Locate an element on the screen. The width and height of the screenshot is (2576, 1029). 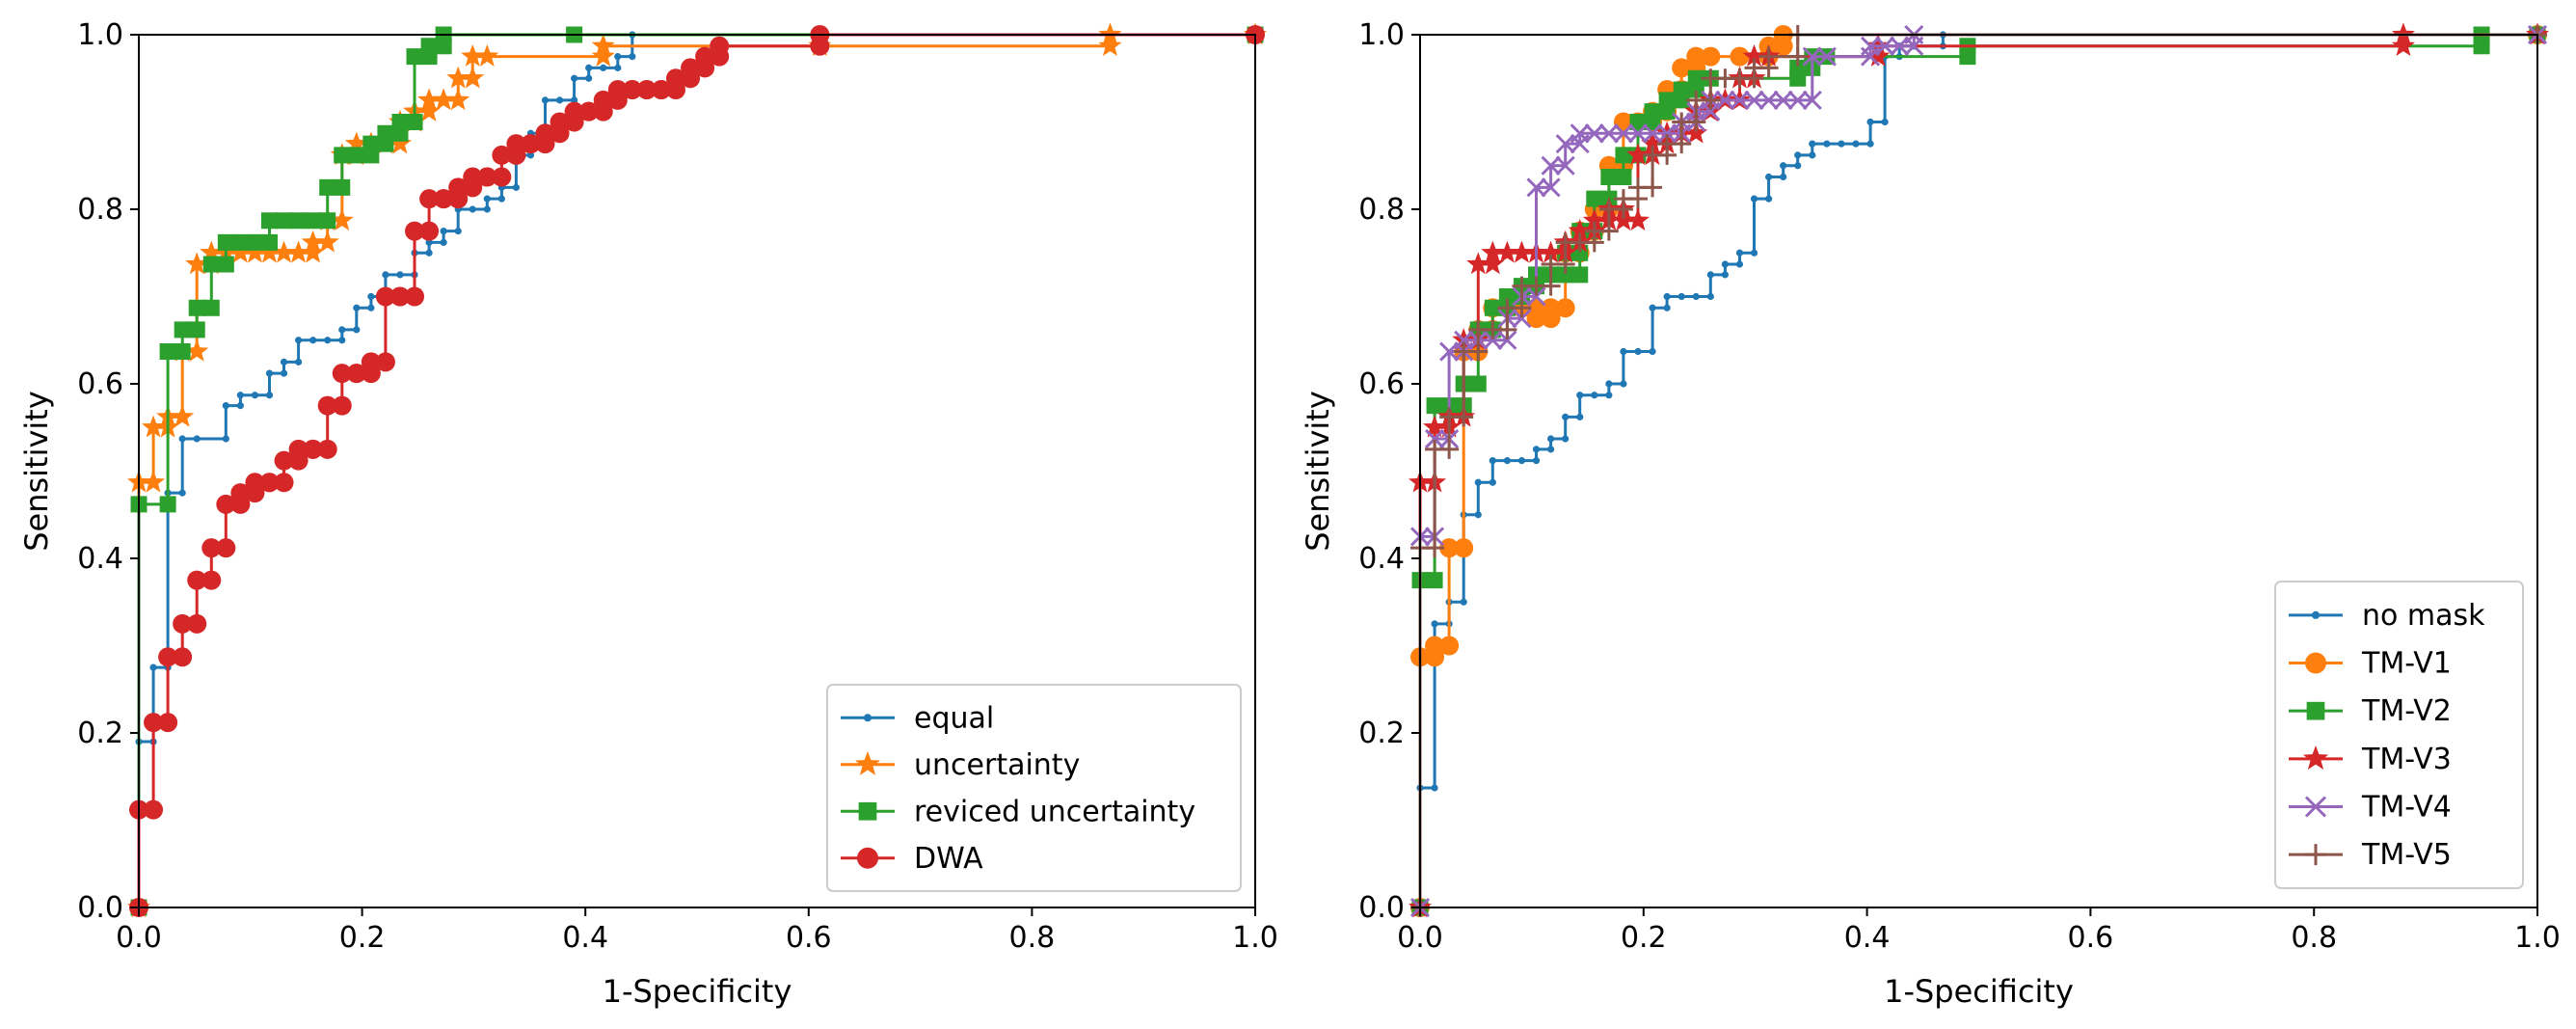
x-tick-label: 0.4 is located at coordinates (1868, 938).